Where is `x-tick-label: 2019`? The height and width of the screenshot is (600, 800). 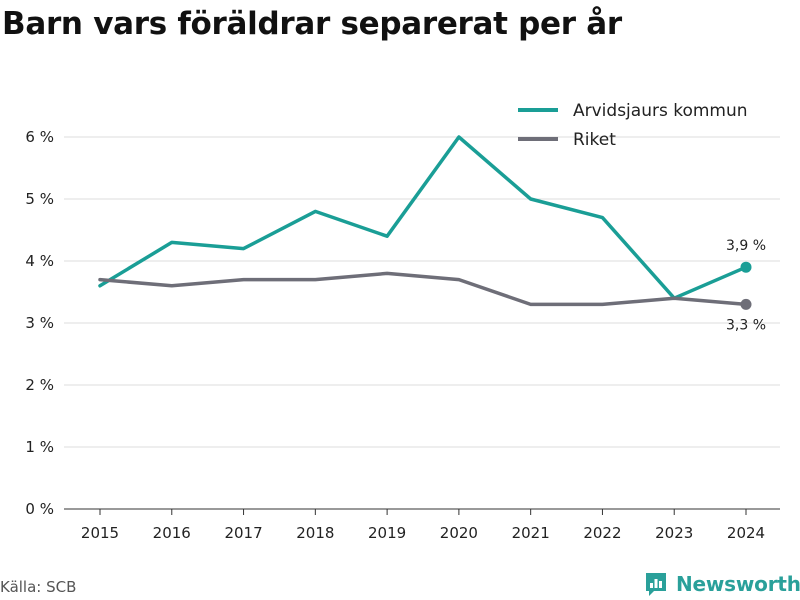
x-tick-label: 2019 is located at coordinates (387, 533).